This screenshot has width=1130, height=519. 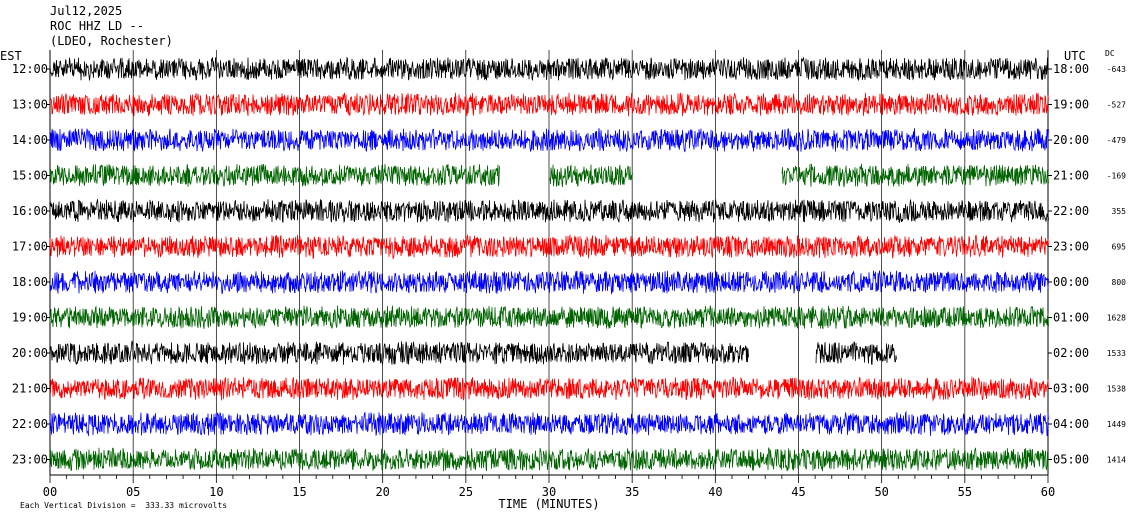 What do you see at coordinates (1071, 140) in the screenshot?
I see `utc-label: 20:00` at bounding box center [1071, 140].